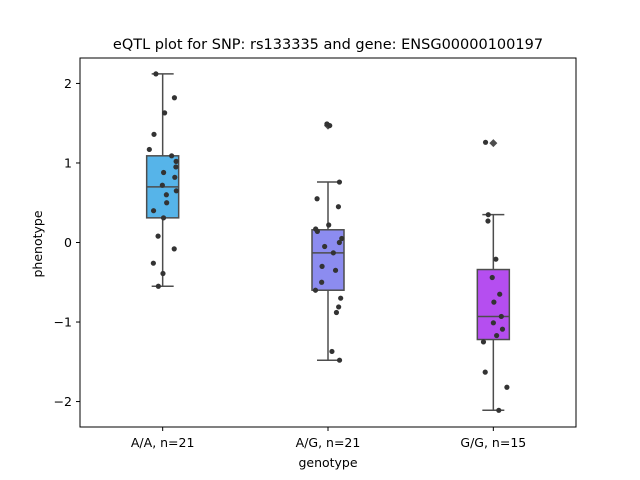  I want to click on outlier-marker, so click(493, 143).